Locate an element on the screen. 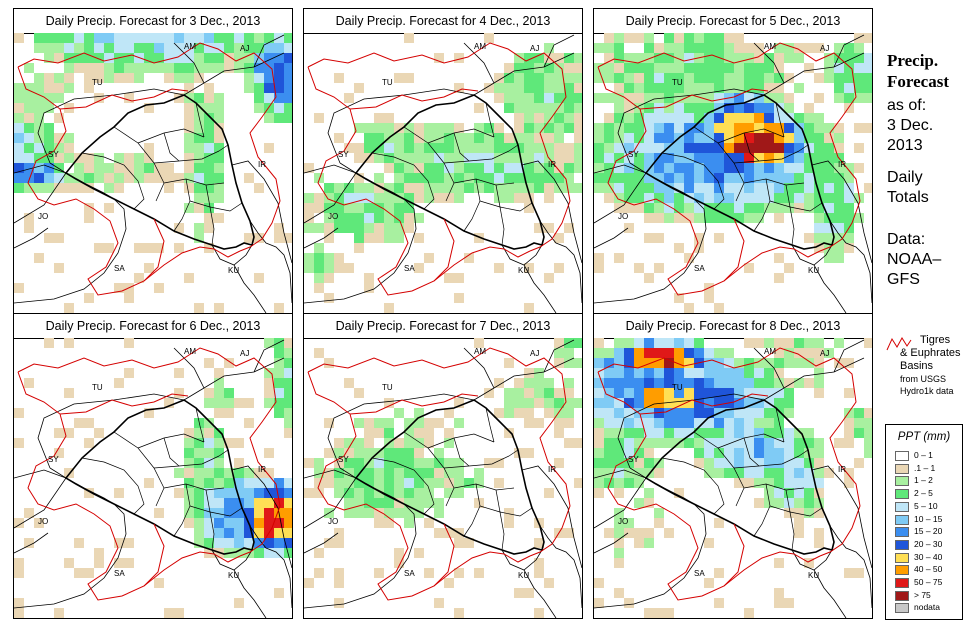 The height and width of the screenshot is (635, 971). iraq-border is located at coordinates (739, 477).